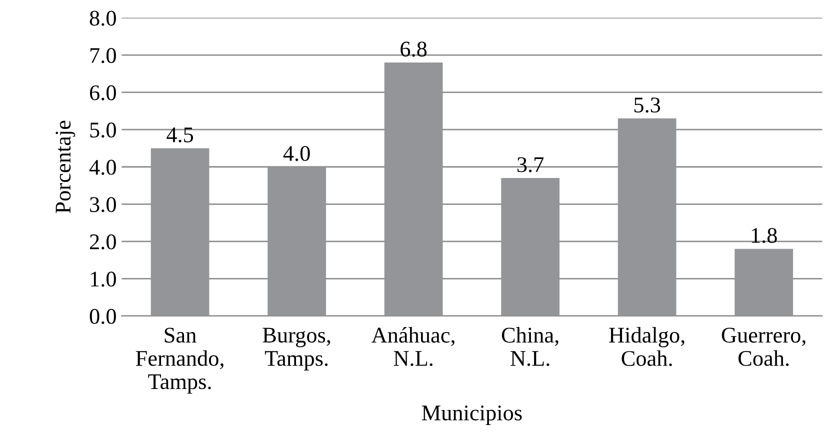 The height and width of the screenshot is (445, 839). Describe the element at coordinates (103, 242) in the screenshot. I see `y-tick-label: 2.0` at that location.